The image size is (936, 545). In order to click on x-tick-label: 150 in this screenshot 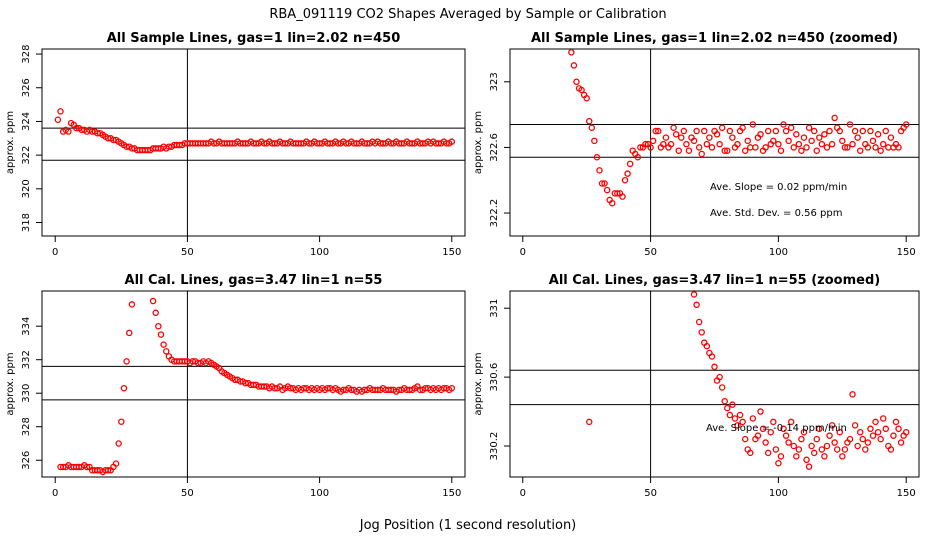, I will do `click(451, 252)`.